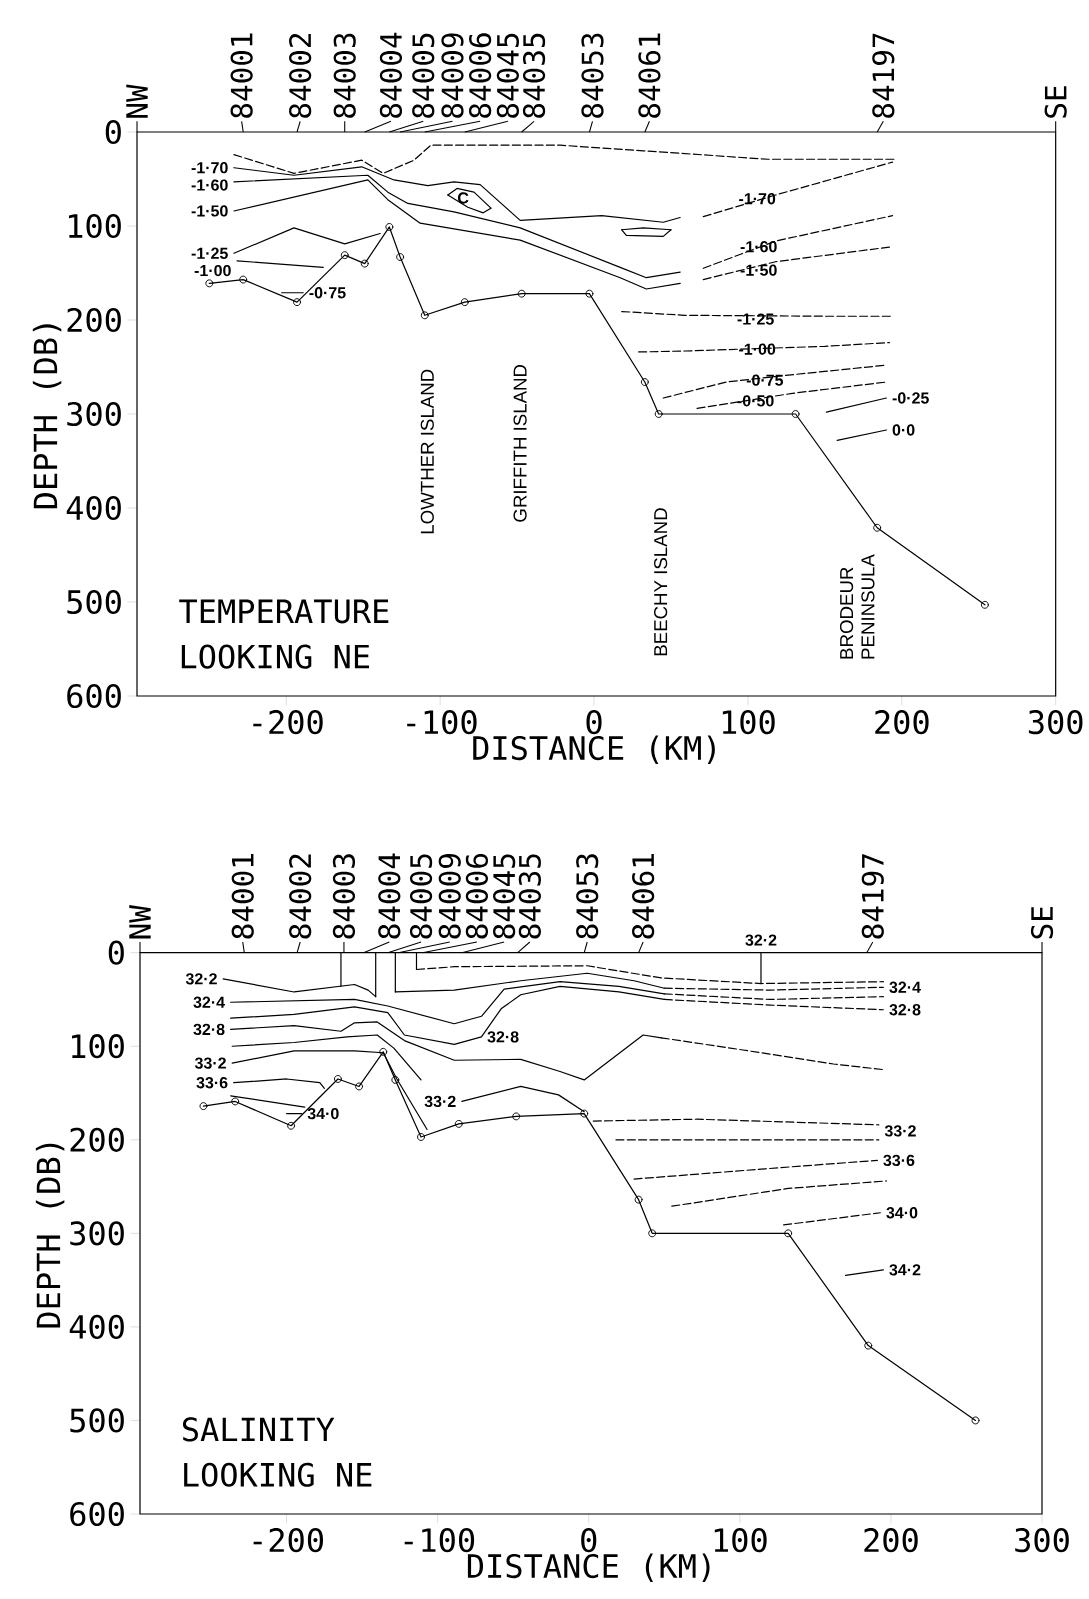 This screenshot has height=1599, width=1089. I want to click on annotation: 34·2, so click(905, 1270).